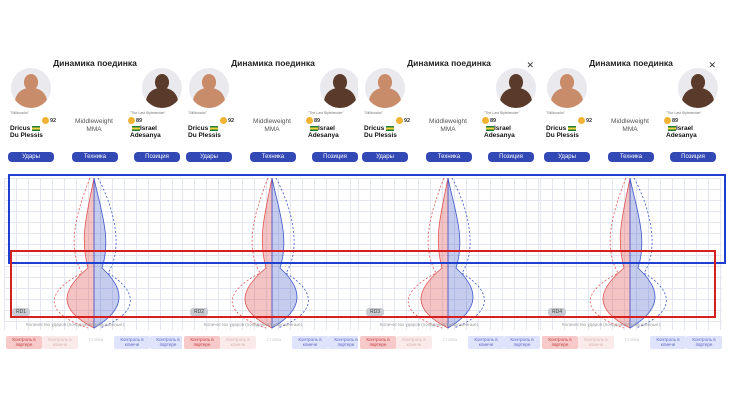 Image resolution: width=730 pixels, height=411 pixels. What do you see at coordinates (284, 253) in the screenshot?
I see `right-fighter-area` at bounding box center [284, 253].